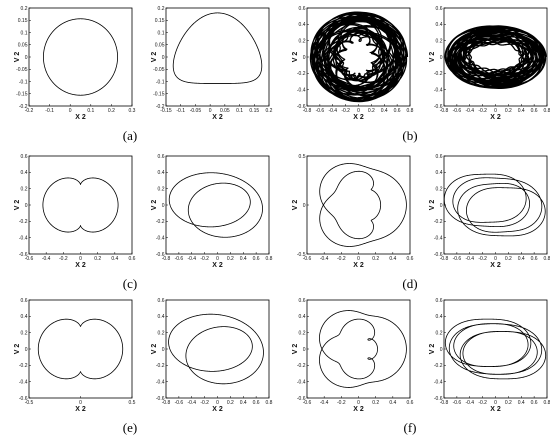  What do you see at coordinates (534, 111) in the screenshot?
I see `x-tick-label: 0.6` at bounding box center [534, 111].